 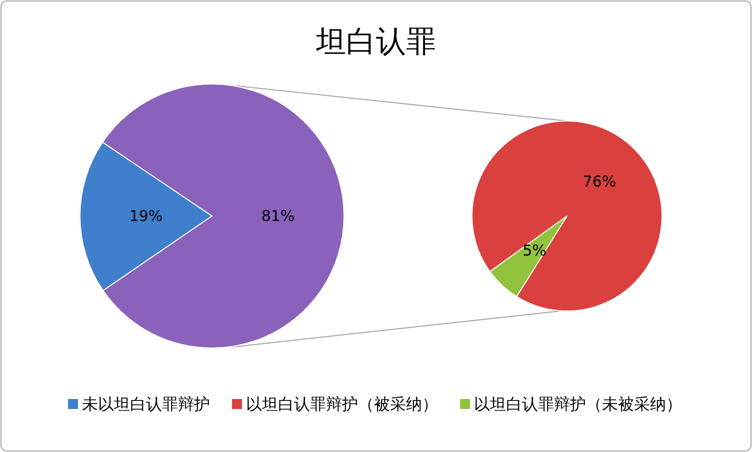 What do you see at coordinates (146, 216) in the screenshot?
I see `data-label: 19%` at bounding box center [146, 216].